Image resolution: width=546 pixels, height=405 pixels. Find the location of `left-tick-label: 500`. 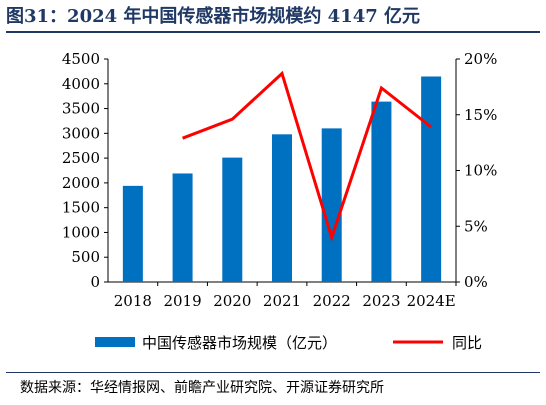

left-tick-label: 500 is located at coordinates (85, 257).